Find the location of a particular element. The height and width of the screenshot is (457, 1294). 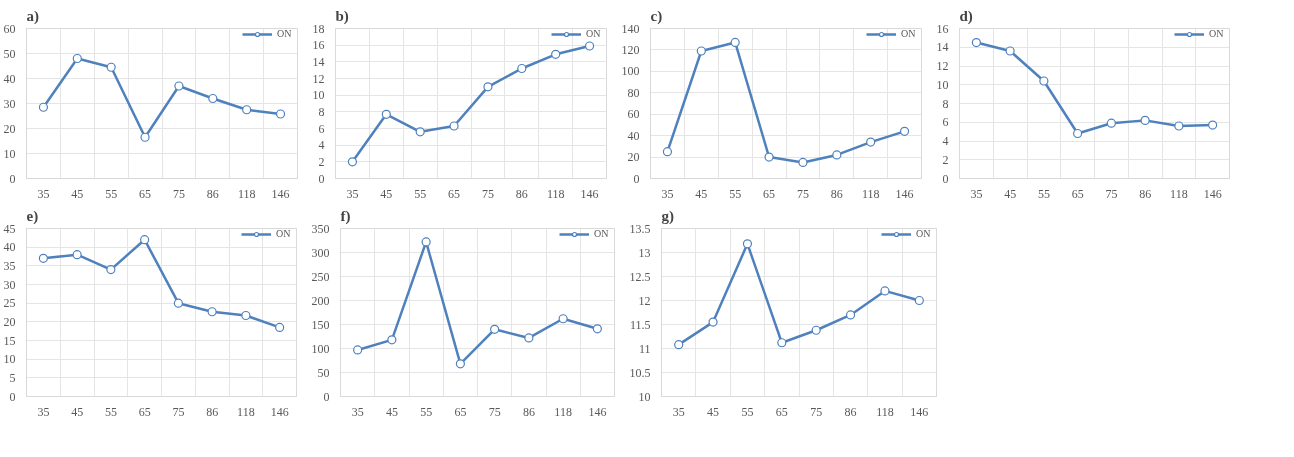

y-tick-label: 14 is located at coordinates (318, 61).